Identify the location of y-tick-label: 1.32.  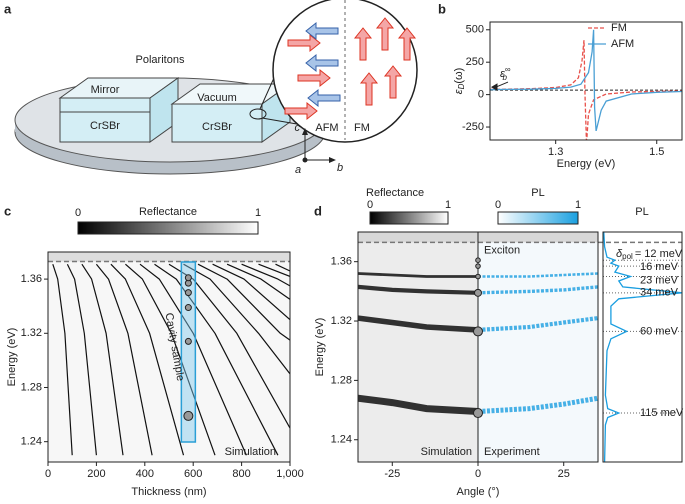
(31, 333).